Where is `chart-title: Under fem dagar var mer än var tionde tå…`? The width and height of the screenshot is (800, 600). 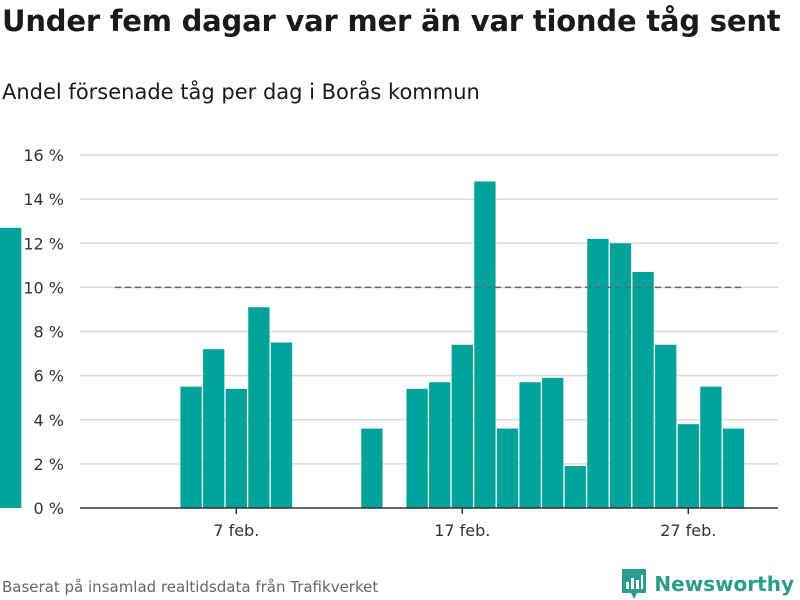
chart-title: Under fem dagar var mer än var tionde tå… is located at coordinates (391, 21).